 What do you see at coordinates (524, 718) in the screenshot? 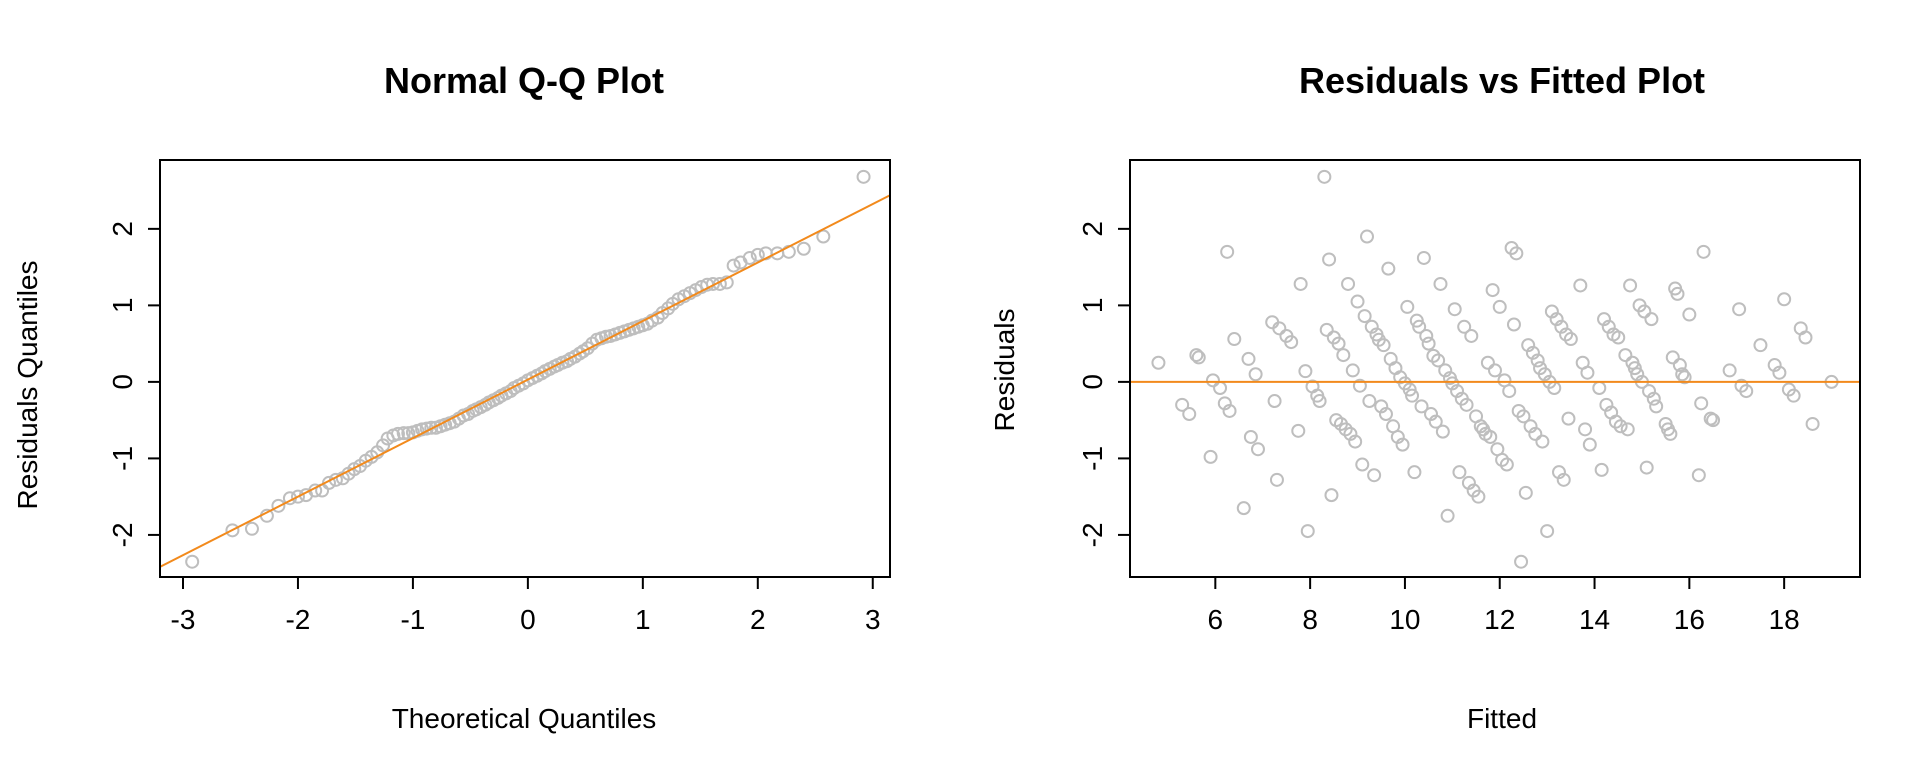
I see `qq-x-axis-label: Theoretical Quantiles` at bounding box center [524, 718].